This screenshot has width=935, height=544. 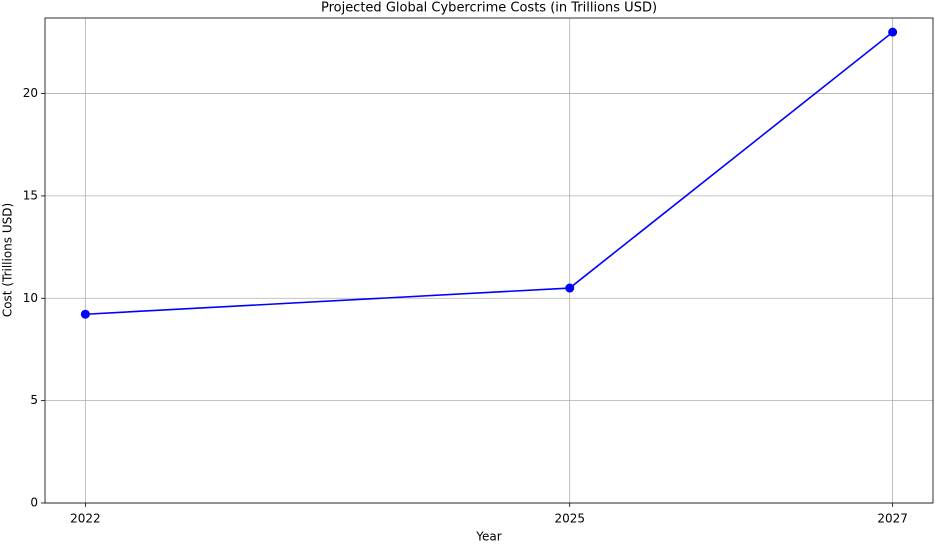 What do you see at coordinates (488, 537) in the screenshot?
I see `x-axis-label: Year` at bounding box center [488, 537].